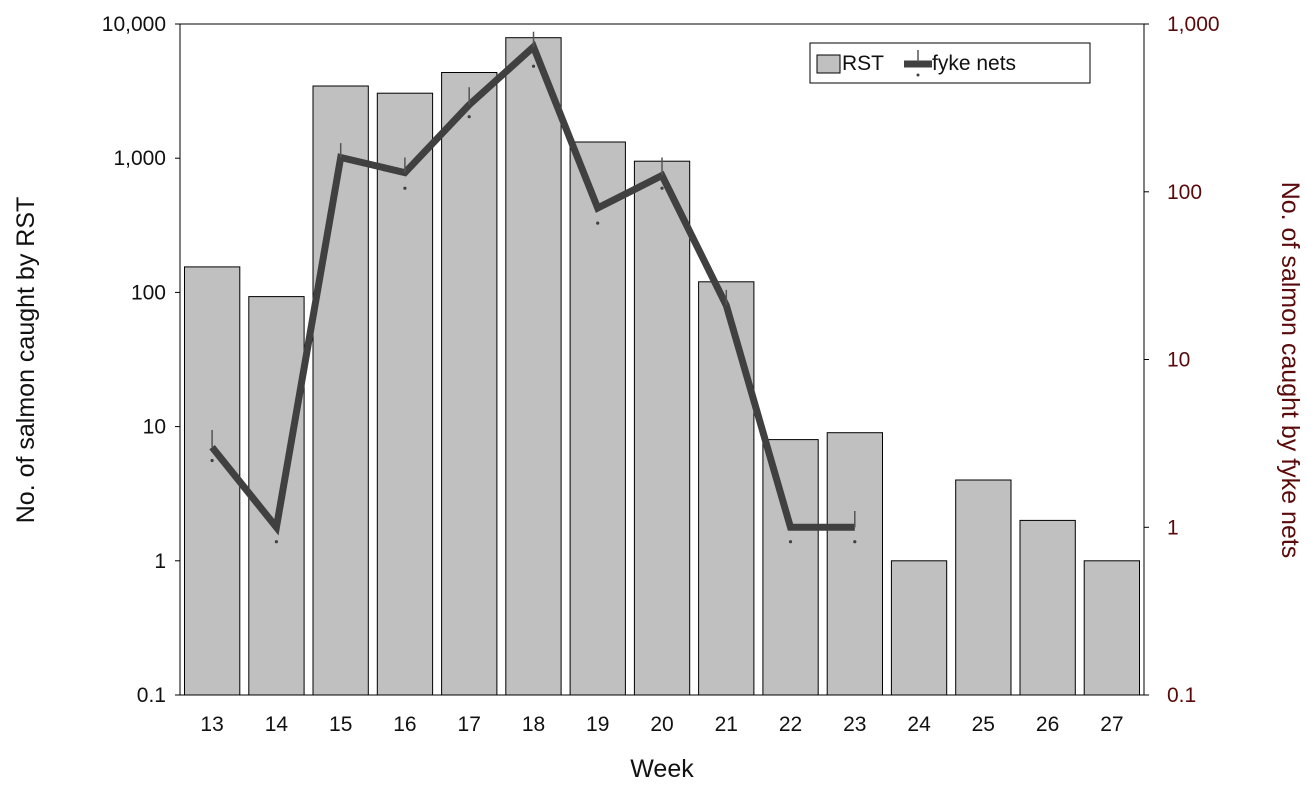 The width and height of the screenshot is (1307, 785). I want to click on x-tick-label: 24, so click(919, 724).